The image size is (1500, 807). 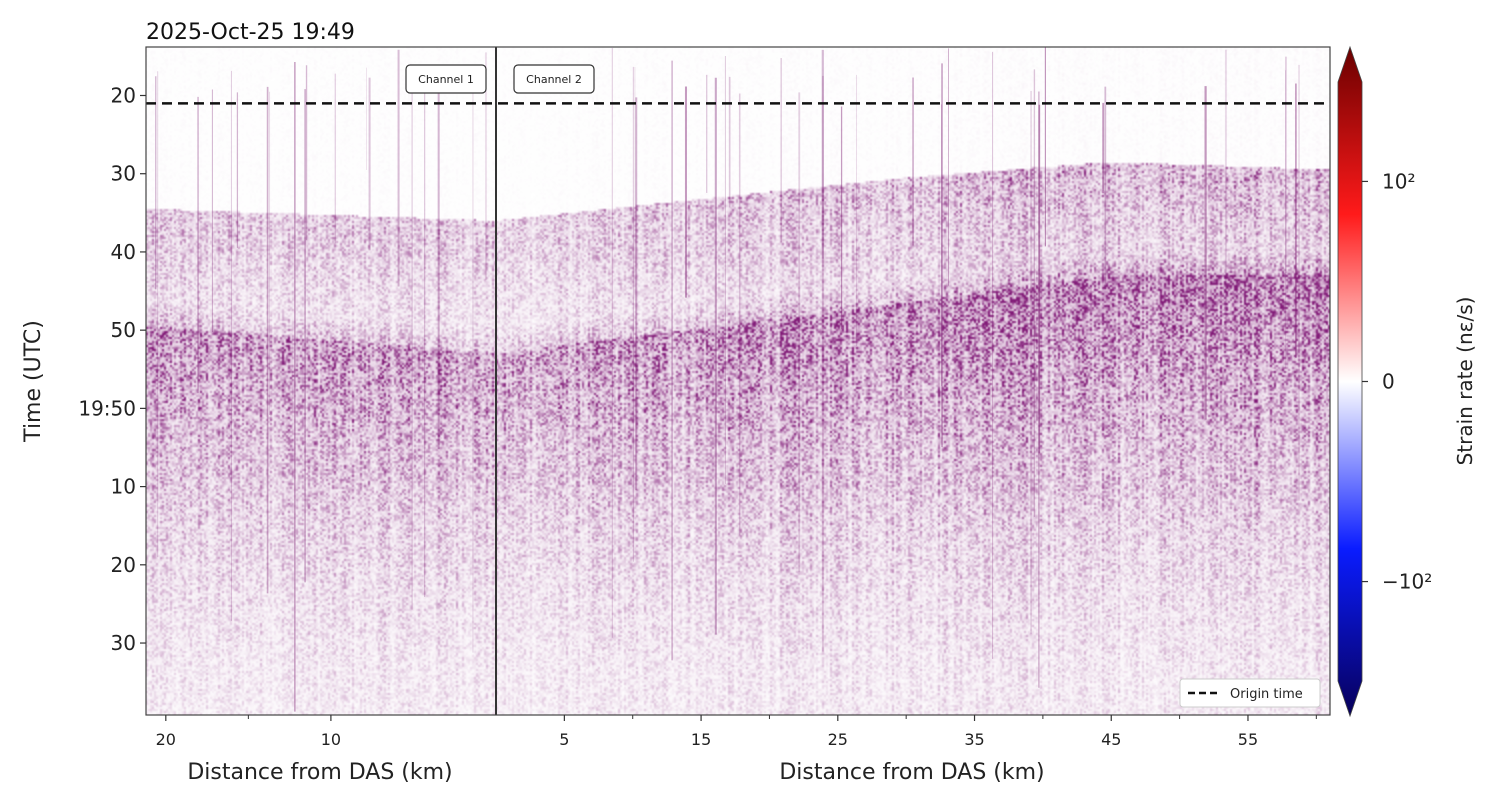 What do you see at coordinates (974, 739) in the screenshot?
I see `x-tick-label: 35` at bounding box center [974, 739].